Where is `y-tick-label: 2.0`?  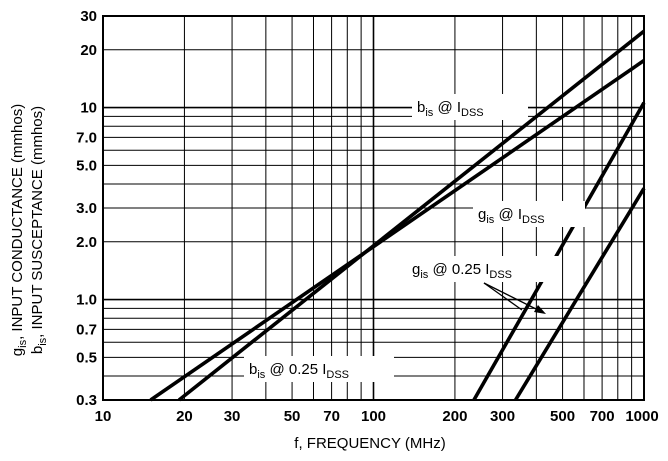 y-tick-label: 2.0 is located at coordinates (86, 242).